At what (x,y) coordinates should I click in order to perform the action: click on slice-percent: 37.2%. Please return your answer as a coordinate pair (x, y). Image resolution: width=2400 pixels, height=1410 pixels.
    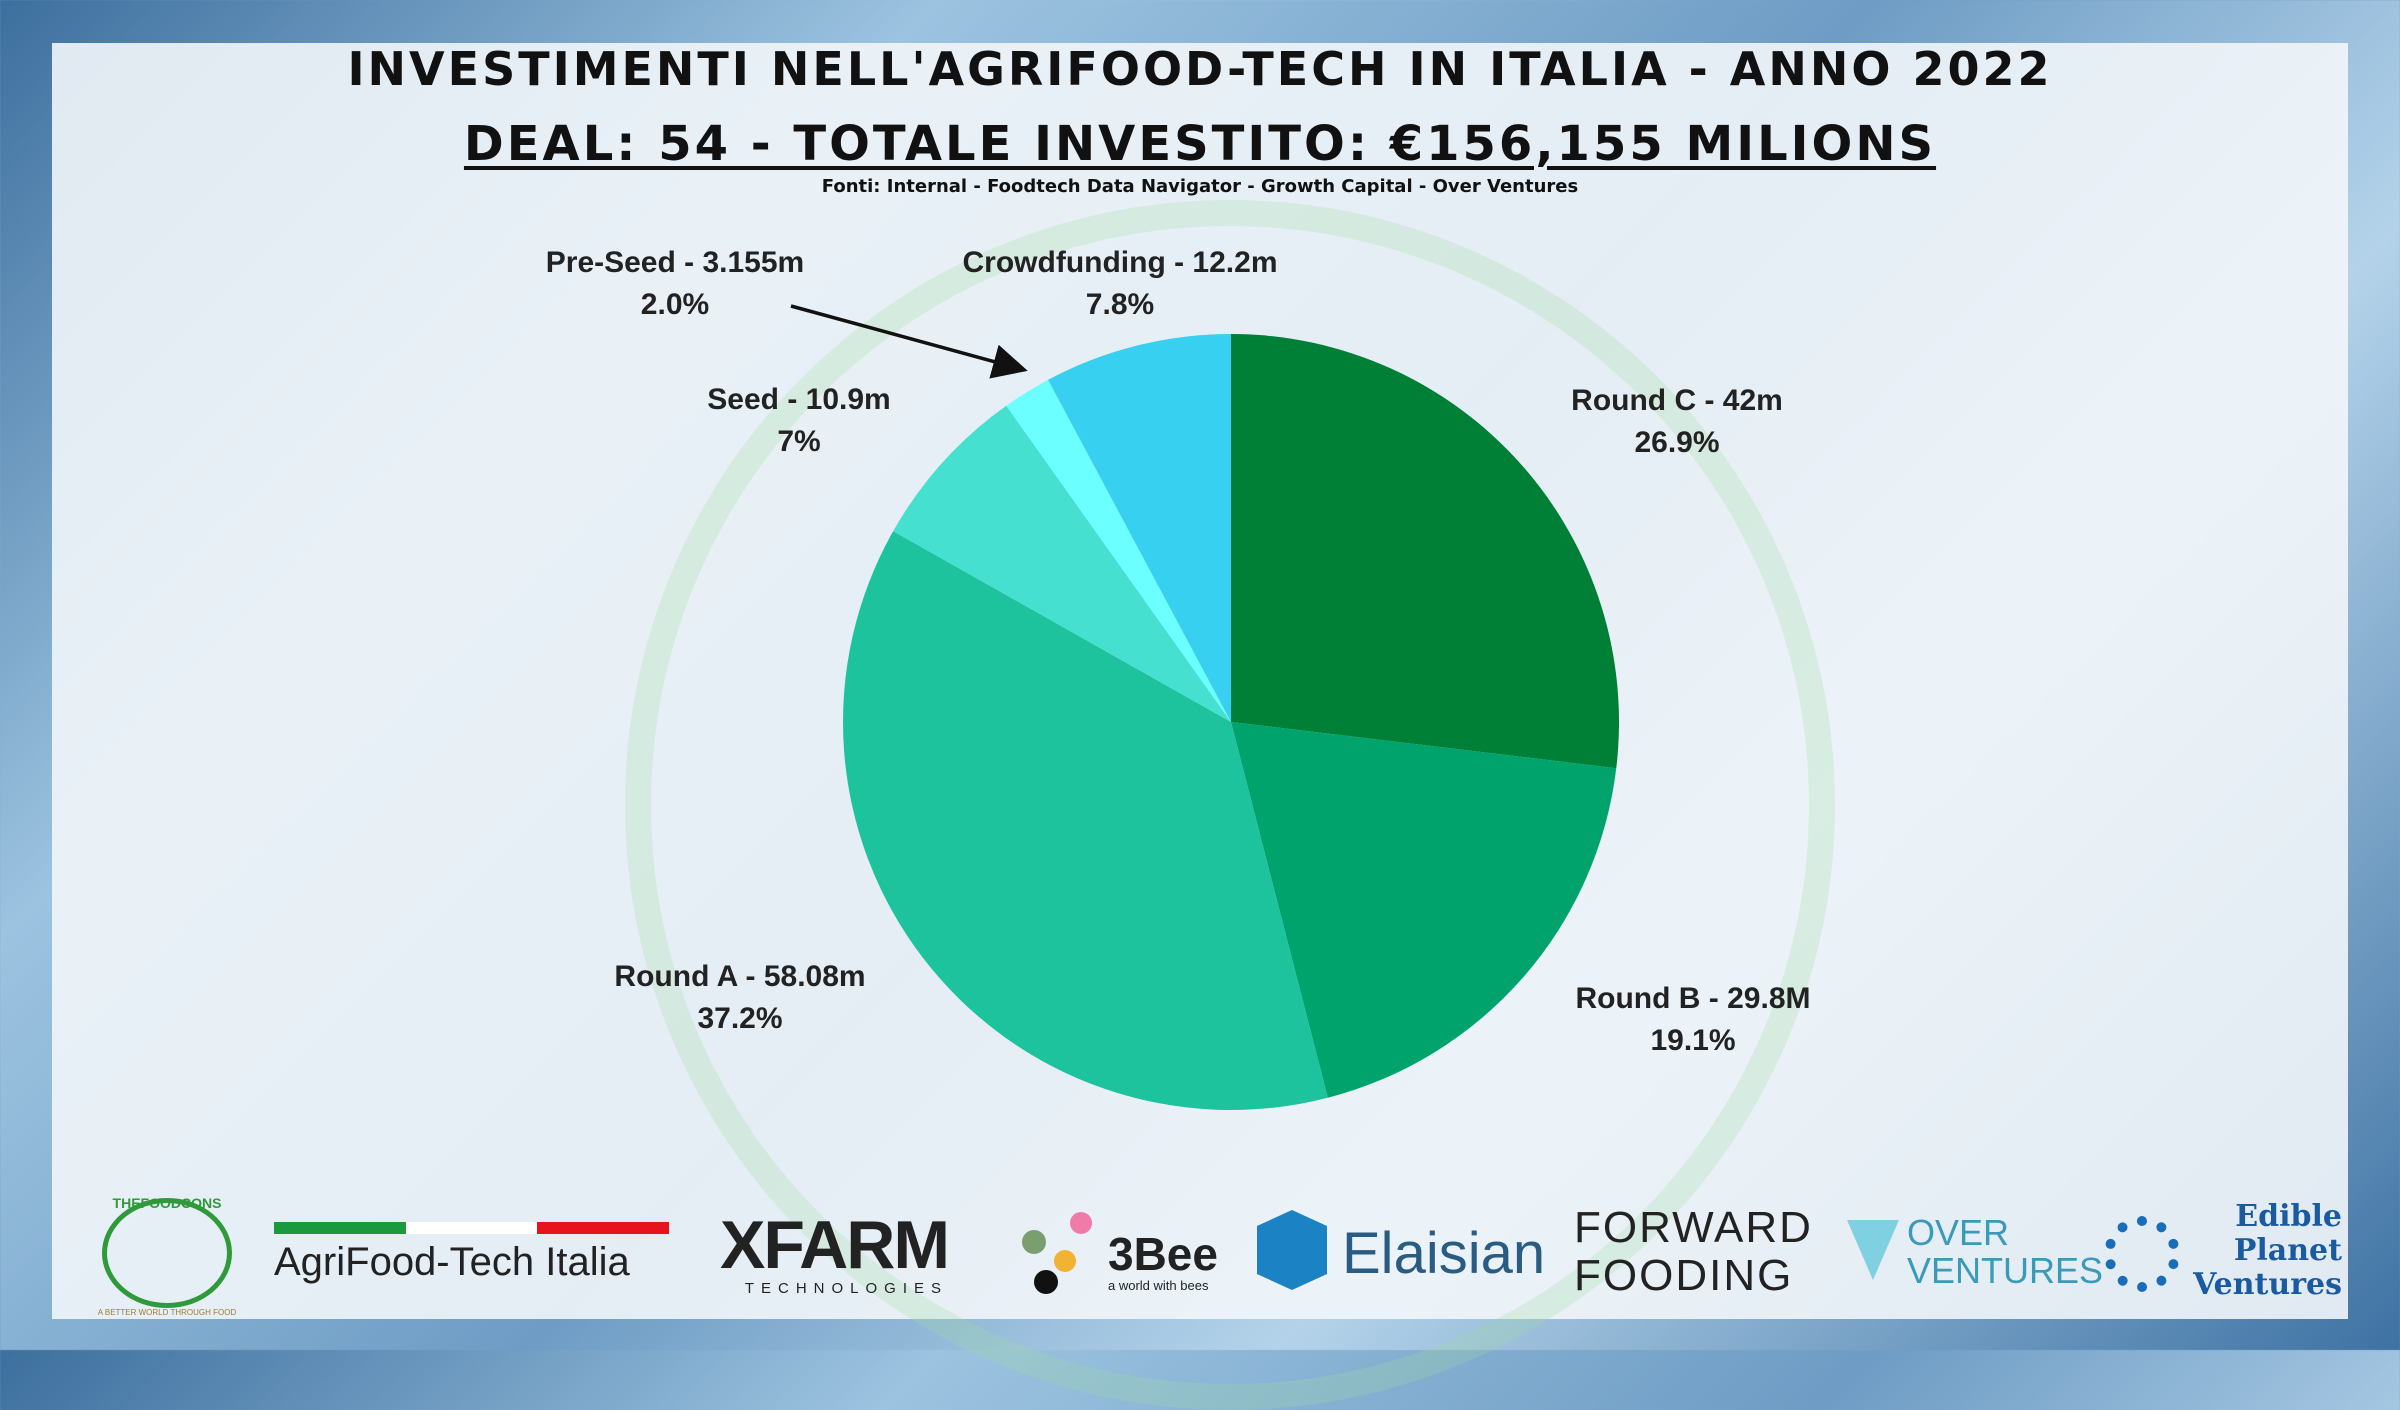
    Looking at the image, I should click on (740, 1018).